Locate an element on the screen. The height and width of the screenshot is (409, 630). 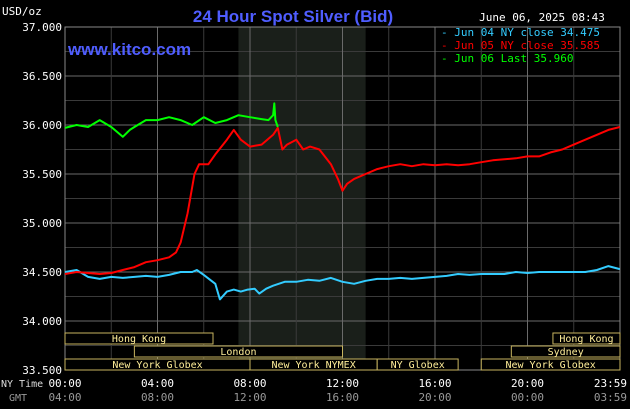
legend-entry: - Jun 05 NY close 35.585 is located at coordinates (520, 45).